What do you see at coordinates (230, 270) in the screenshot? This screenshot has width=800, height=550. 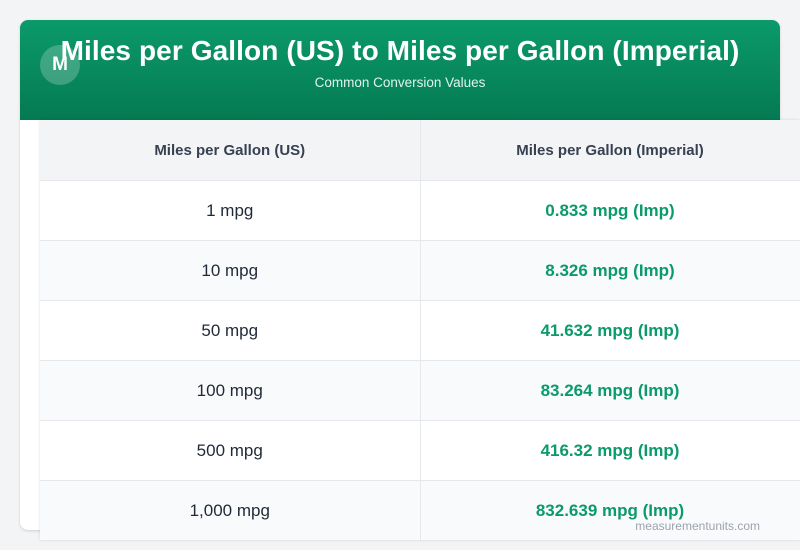 I see `cell-us-value: 10 mpg` at bounding box center [230, 270].